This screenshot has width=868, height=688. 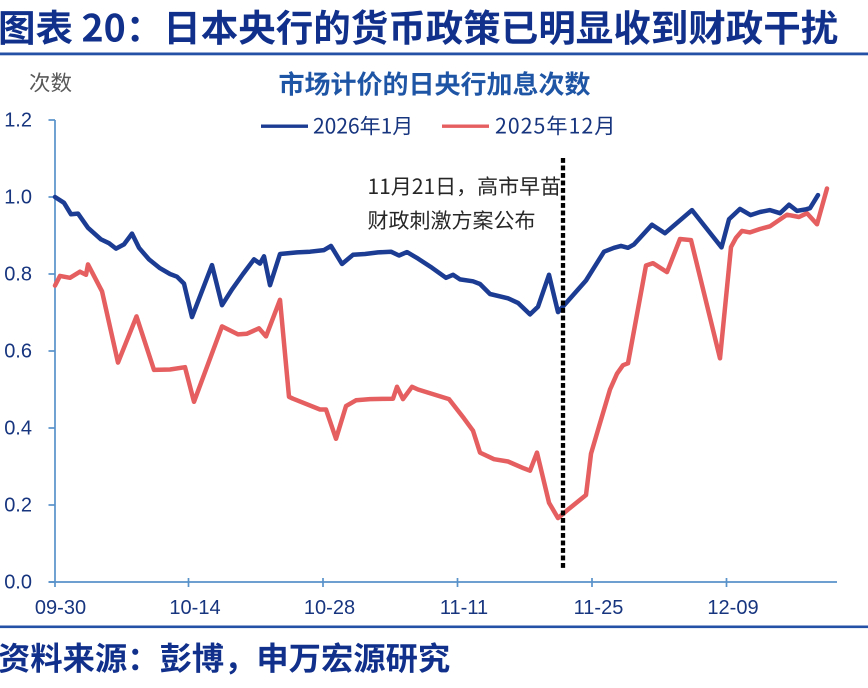 I want to click on svg-text: 0.0, so click(x=18, y=583).